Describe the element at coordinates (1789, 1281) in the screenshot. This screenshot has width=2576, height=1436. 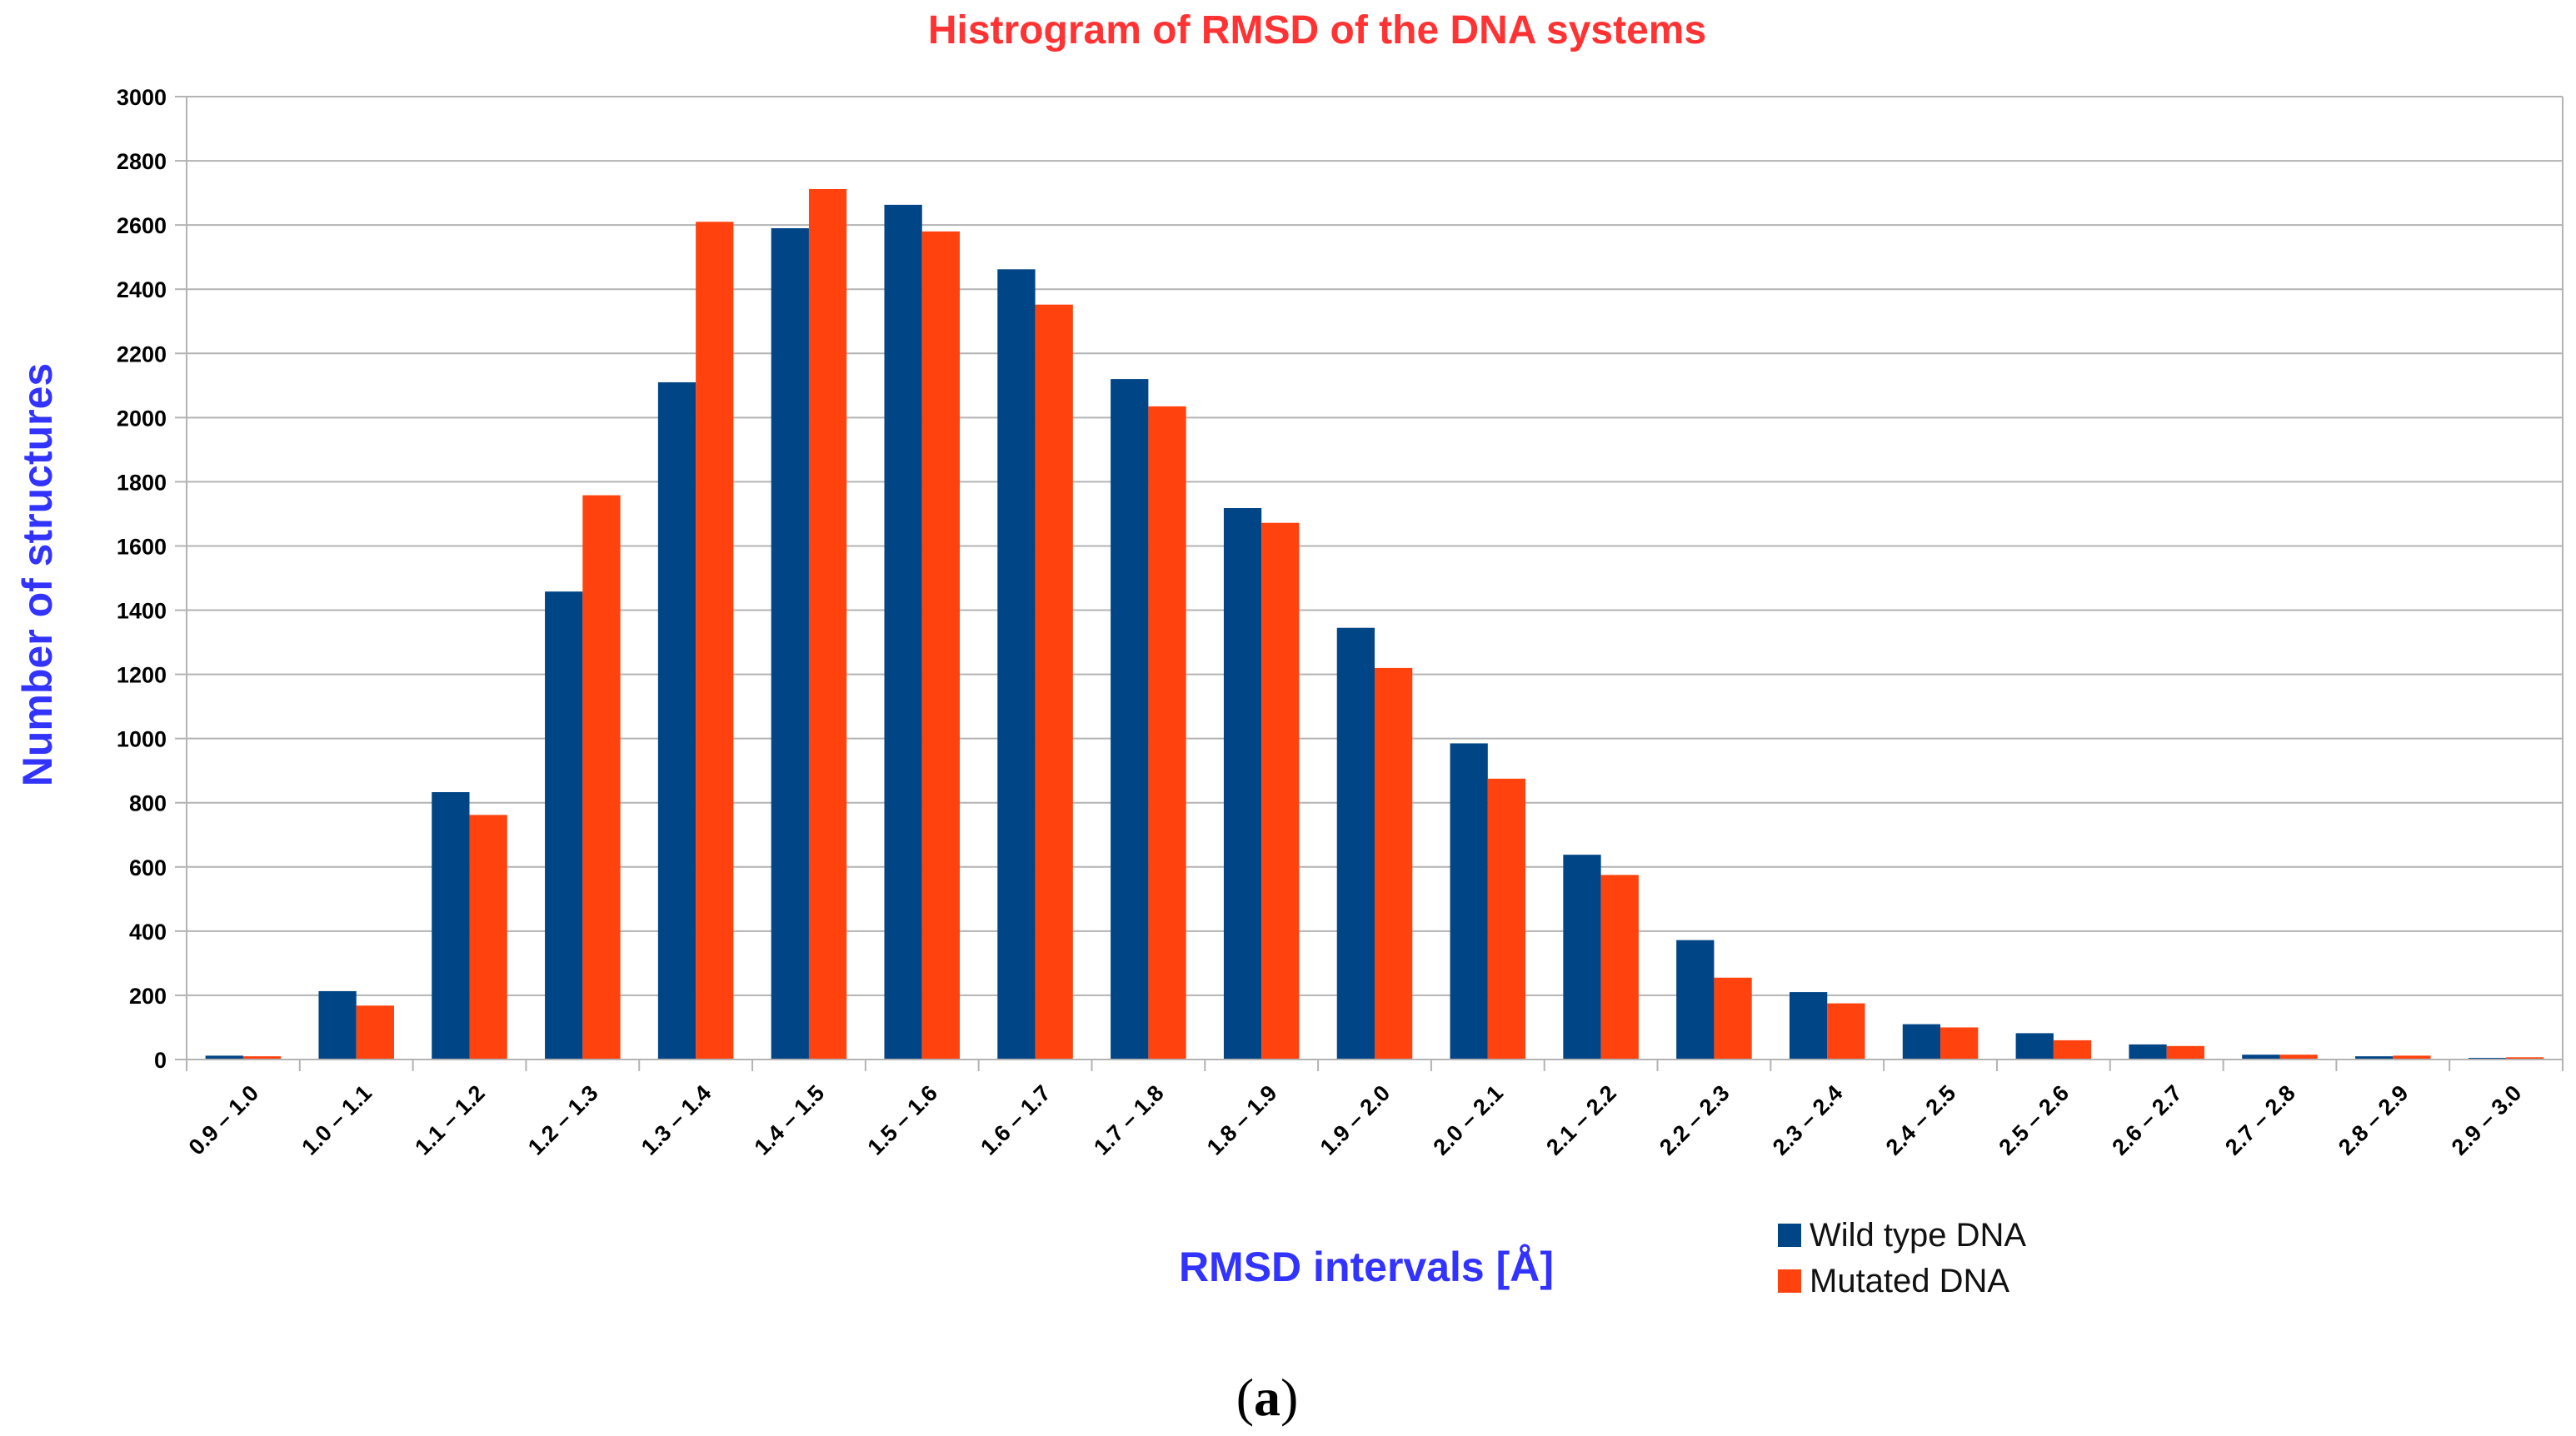
I see `legend-swatch-mutated` at that location.